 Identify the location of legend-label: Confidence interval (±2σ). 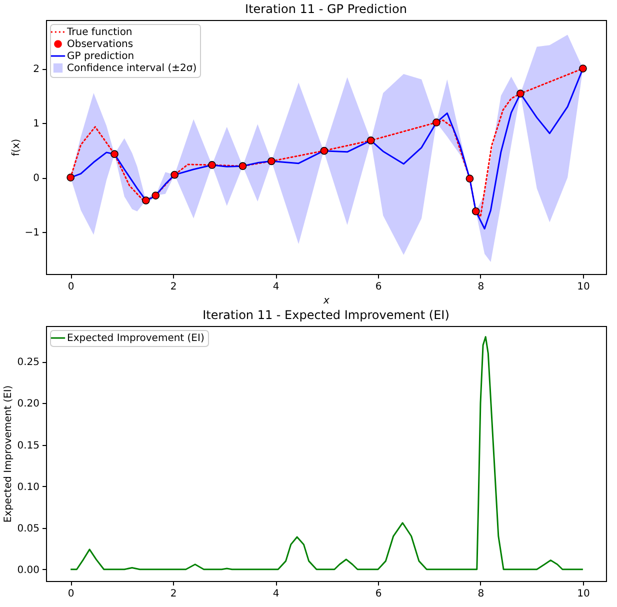
(132, 68).